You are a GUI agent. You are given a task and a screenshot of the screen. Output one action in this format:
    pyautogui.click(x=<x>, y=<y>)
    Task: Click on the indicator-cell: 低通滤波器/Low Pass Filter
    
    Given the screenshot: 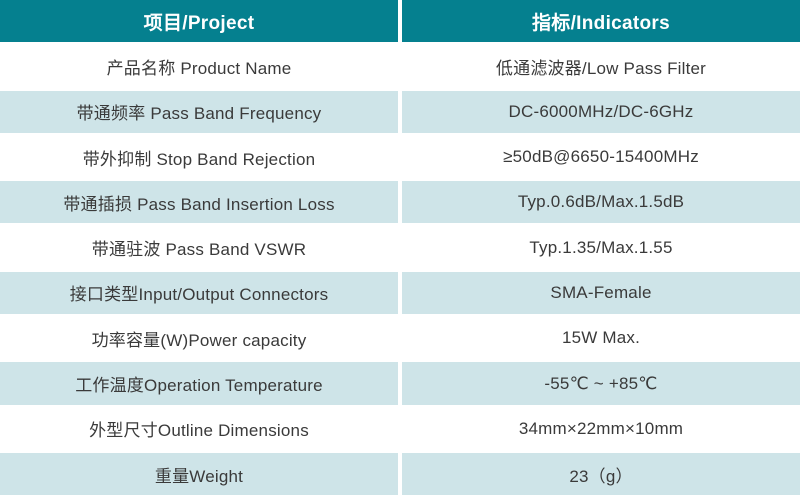 What is the action you would take?
    pyautogui.click(x=601, y=68)
    